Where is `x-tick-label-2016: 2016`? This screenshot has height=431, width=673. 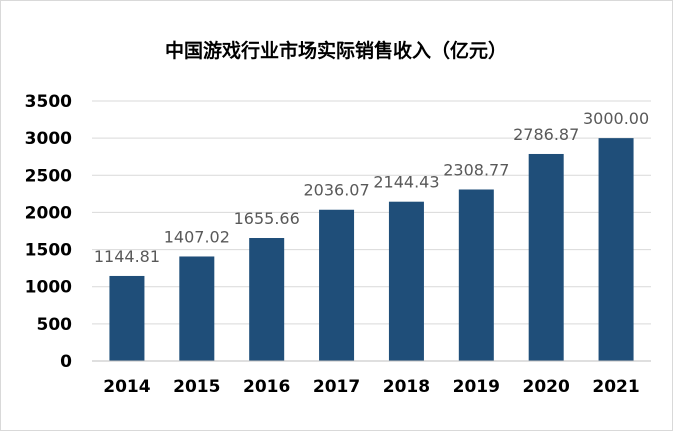 x-tick-label-2016: 2016 is located at coordinates (266, 387).